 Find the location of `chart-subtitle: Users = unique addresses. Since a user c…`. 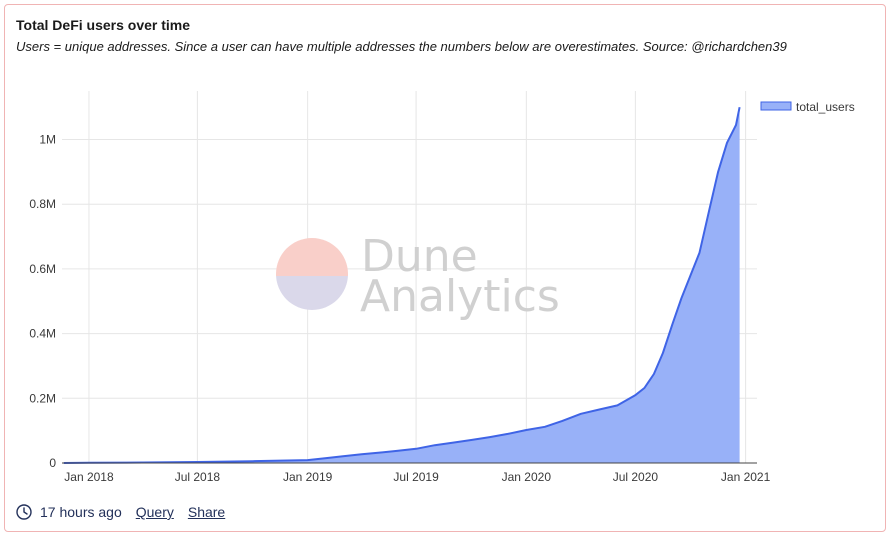

chart-subtitle: Users = unique addresses. Since a user c… is located at coordinates (401, 46).